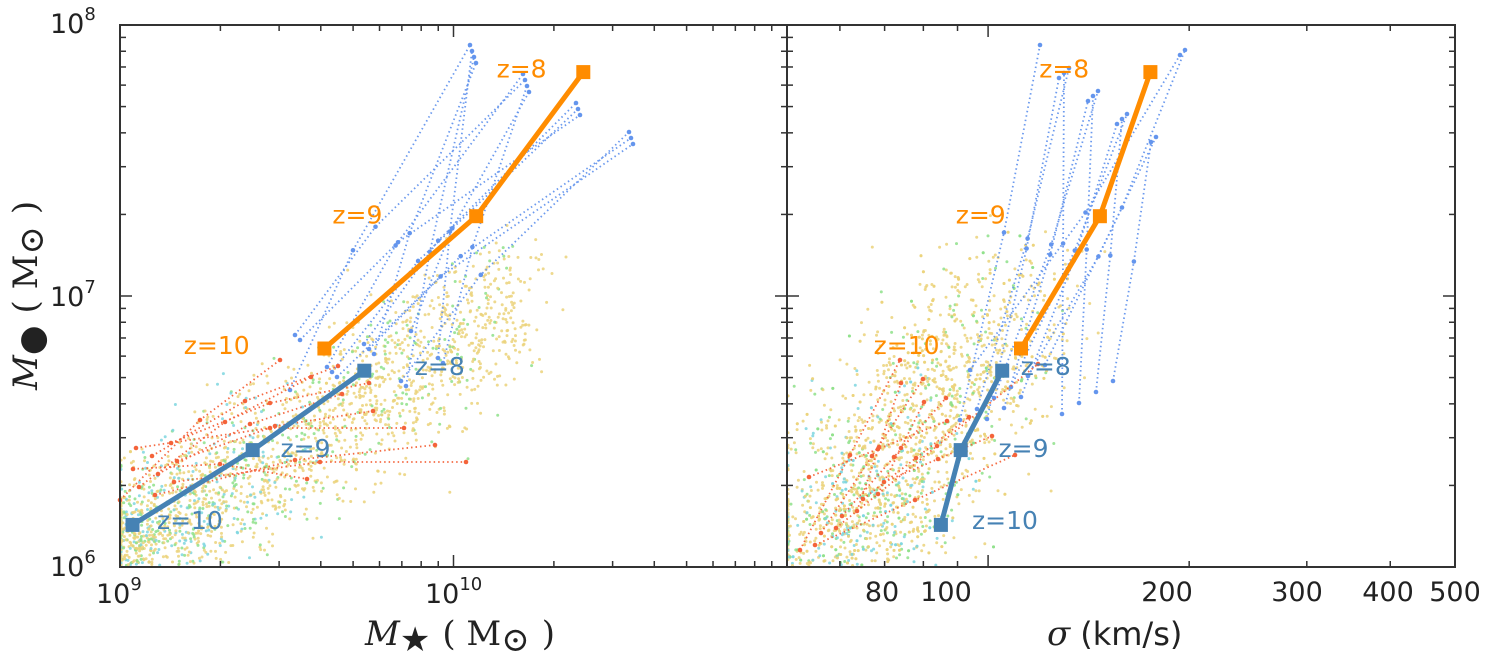 The image size is (1495, 665). I want to click on right-annotations: z=8z=9z=10z=8z=9z=10, so click(982, 295).